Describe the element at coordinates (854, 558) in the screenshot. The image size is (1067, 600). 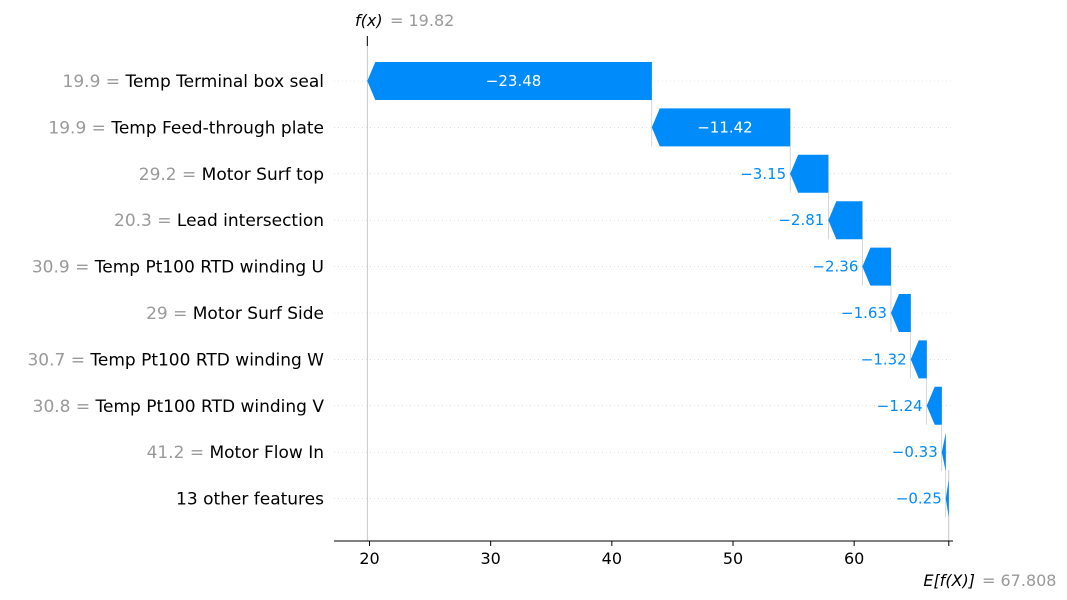
I see `x-tick-label: 60` at that location.